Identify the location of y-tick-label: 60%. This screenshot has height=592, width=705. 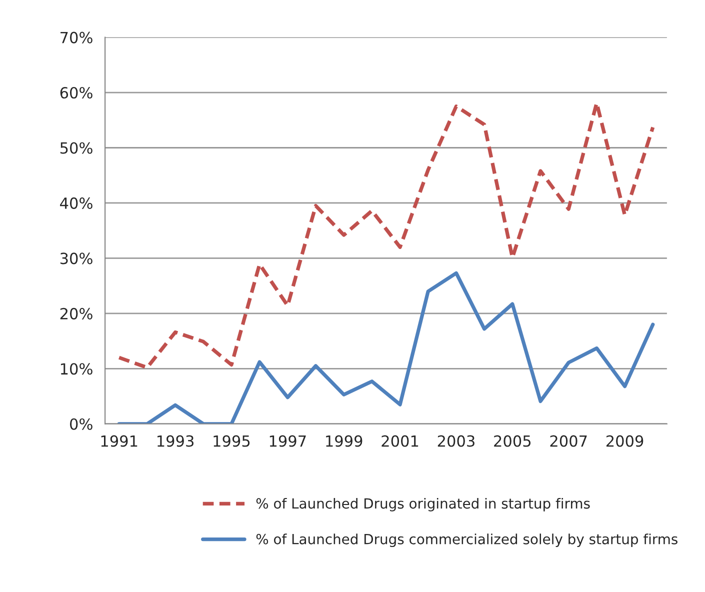
(76, 92).